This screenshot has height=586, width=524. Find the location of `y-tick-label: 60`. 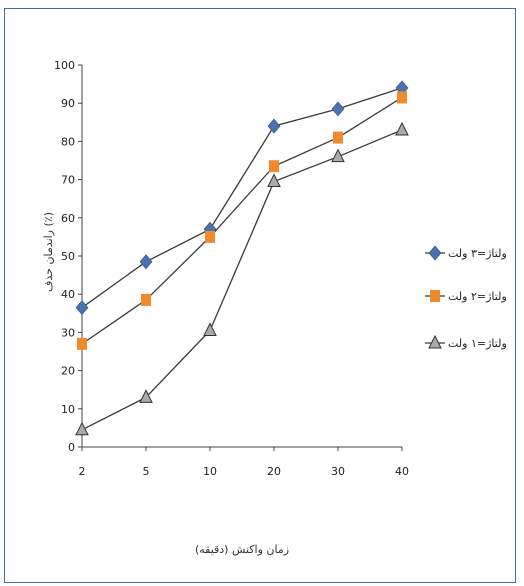

y-tick-label: 60 is located at coordinates (68, 218).